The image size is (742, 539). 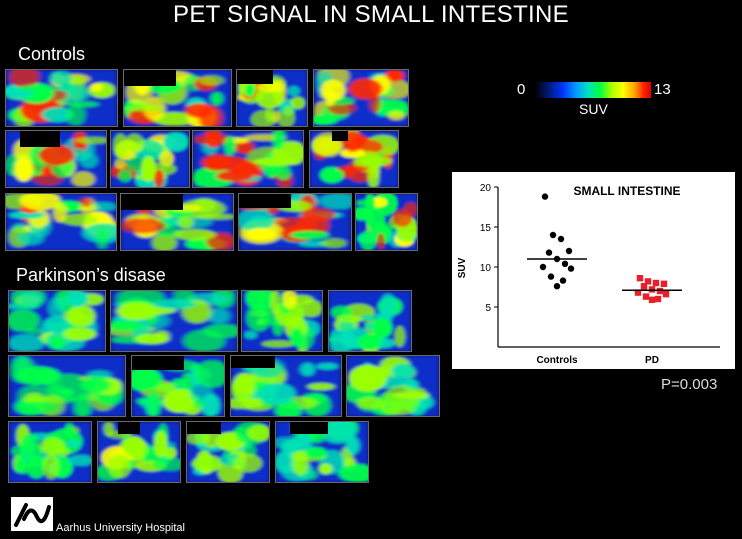 What do you see at coordinates (626, 191) in the screenshot?
I see `chart-title: SMALL INTESTINE` at bounding box center [626, 191].